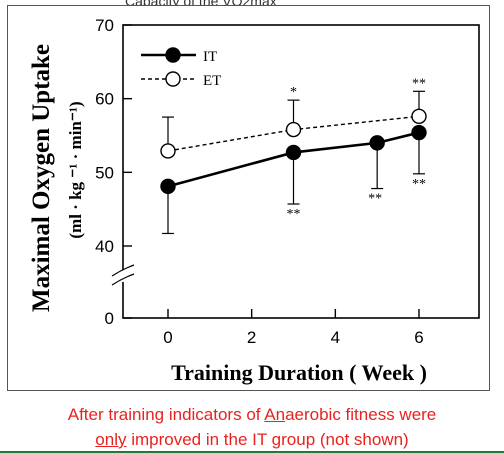 This screenshot has width=504, height=453. I want to click on x-axis-label: Training Duration ( Week ), so click(299, 372).